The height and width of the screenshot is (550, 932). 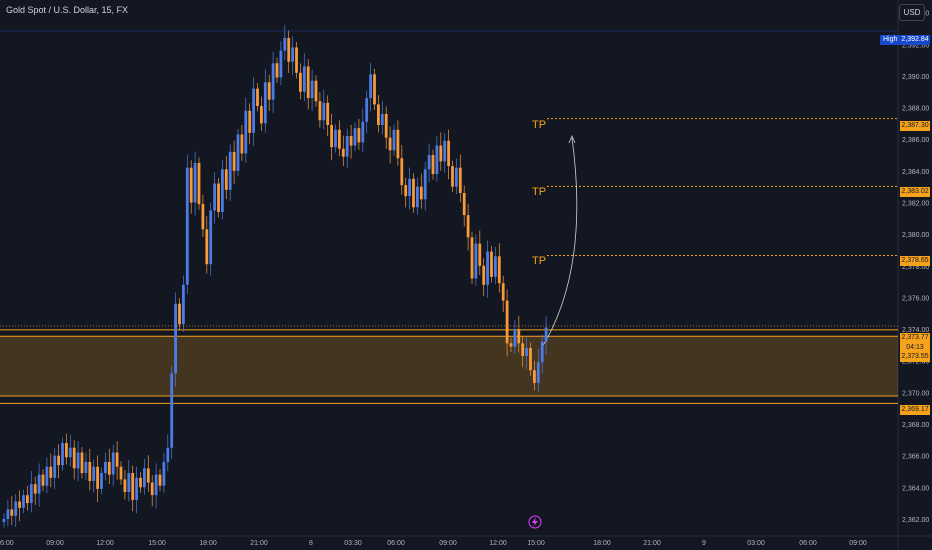 What do you see at coordinates (105, 543) in the screenshot?
I see `x-tick-label: 12:00` at bounding box center [105, 543].